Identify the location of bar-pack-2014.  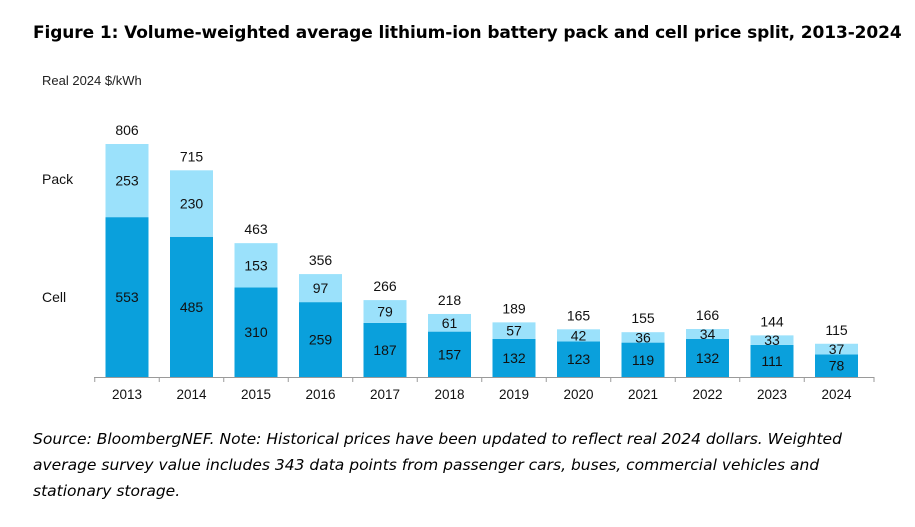
(191, 203).